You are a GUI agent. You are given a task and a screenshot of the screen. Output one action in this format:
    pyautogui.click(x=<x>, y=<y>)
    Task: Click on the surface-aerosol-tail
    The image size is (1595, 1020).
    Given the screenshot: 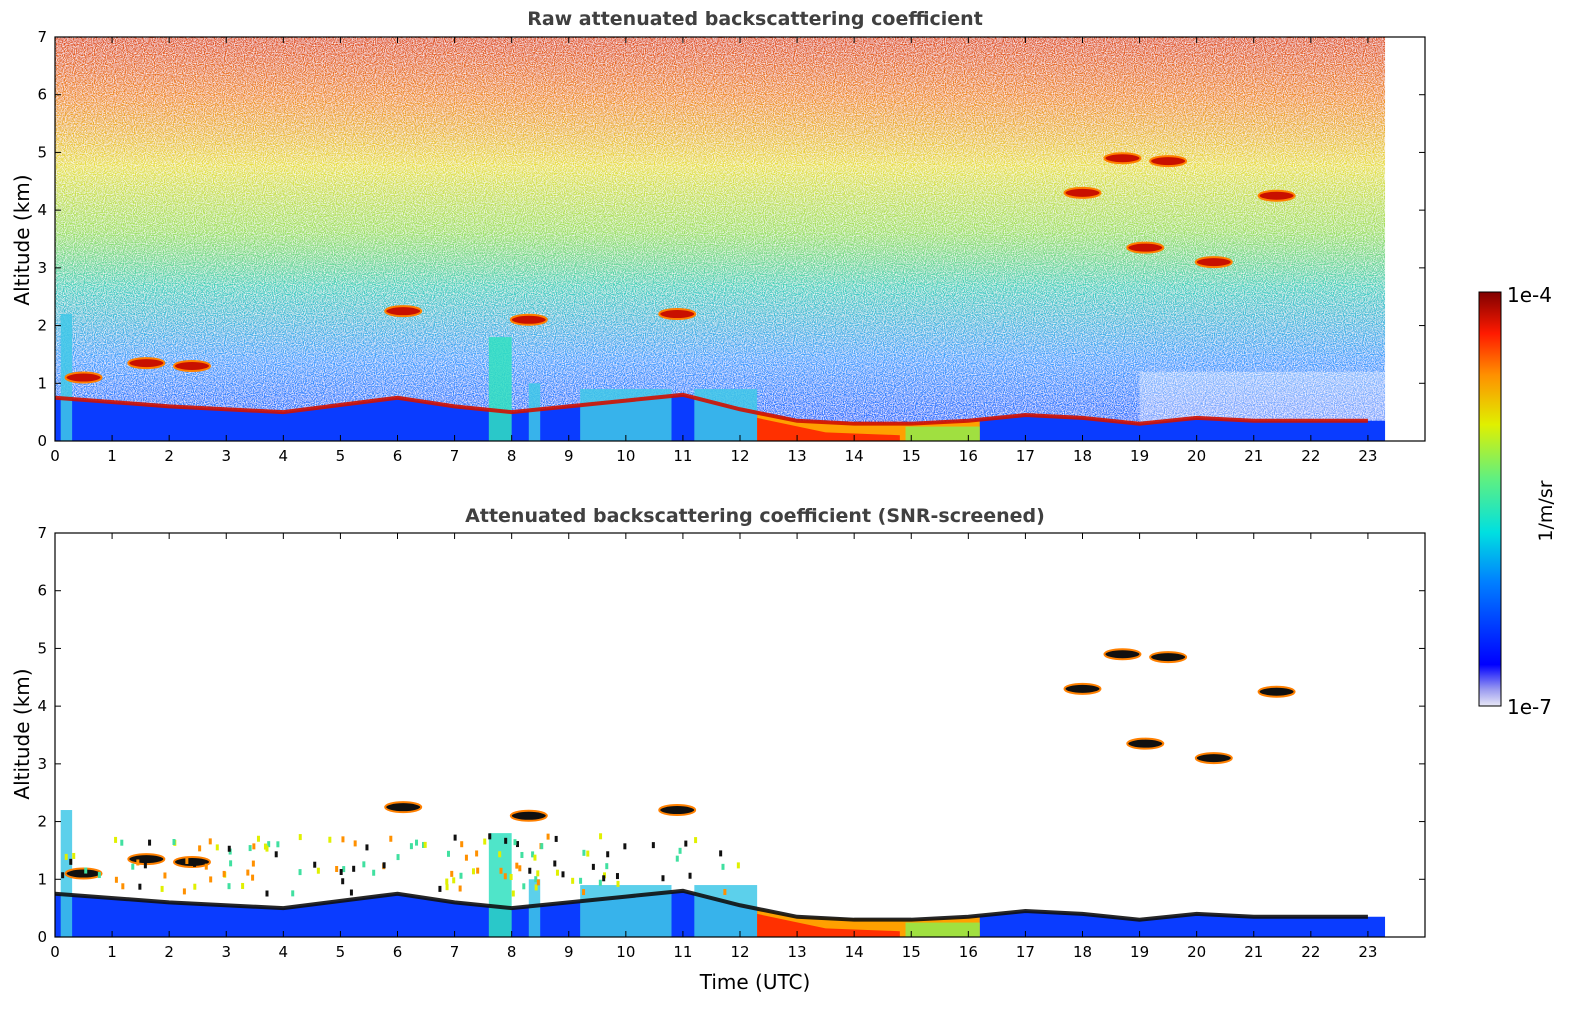 What is the action you would take?
    pyautogui.click(x=942, y=929)
    